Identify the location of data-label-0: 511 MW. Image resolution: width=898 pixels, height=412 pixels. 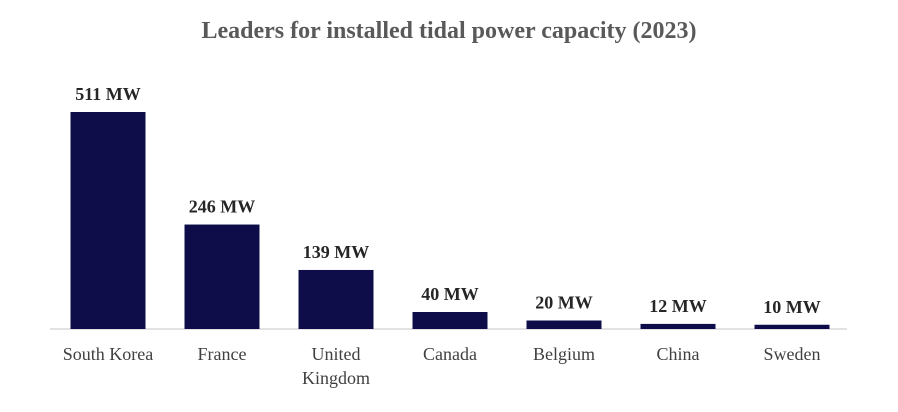
(108, 94).